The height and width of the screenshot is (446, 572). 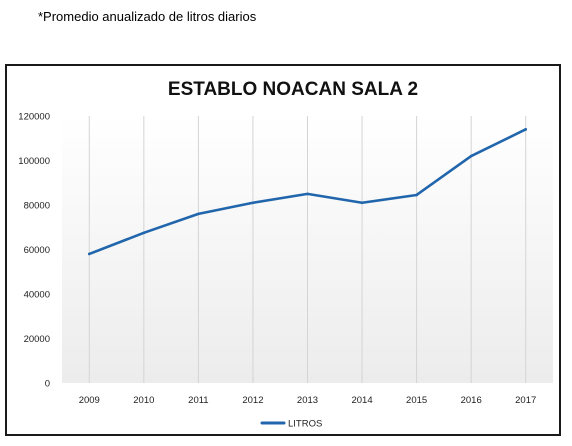 What do you see at coordinates (293, 89) in the screenshot?
I see `chart-title: ESTABLO NOACAN SALA 2` at bounding box center [293, 89].